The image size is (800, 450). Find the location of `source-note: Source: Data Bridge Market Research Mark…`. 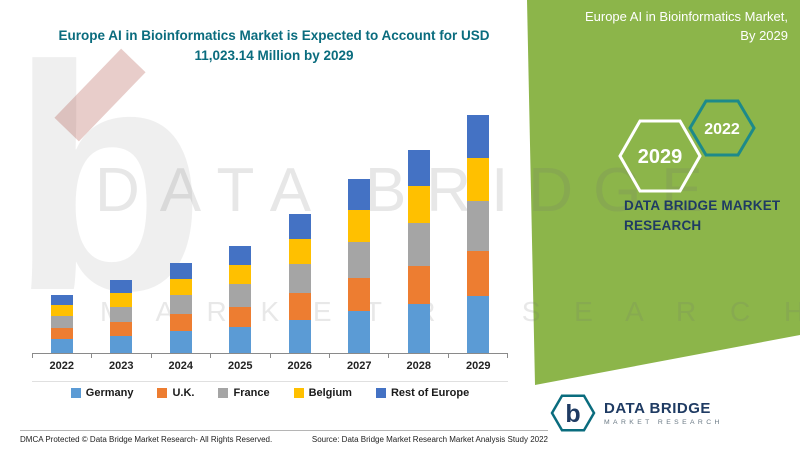

source-note: Source: Data Bridge Market Research Mark… is located at coordinates (429, 439).